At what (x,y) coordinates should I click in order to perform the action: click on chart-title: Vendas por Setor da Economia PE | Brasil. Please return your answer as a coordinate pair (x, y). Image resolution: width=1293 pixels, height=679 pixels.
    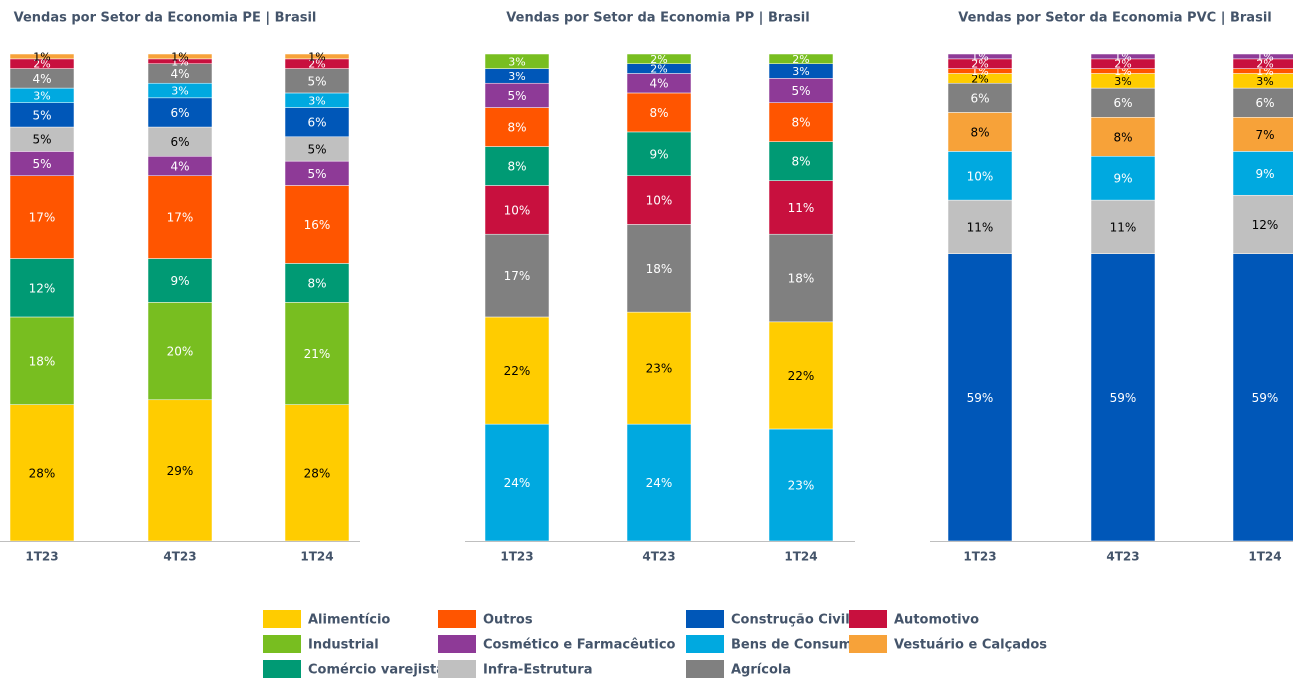
    Looking at the image, I should click on (165, 18).